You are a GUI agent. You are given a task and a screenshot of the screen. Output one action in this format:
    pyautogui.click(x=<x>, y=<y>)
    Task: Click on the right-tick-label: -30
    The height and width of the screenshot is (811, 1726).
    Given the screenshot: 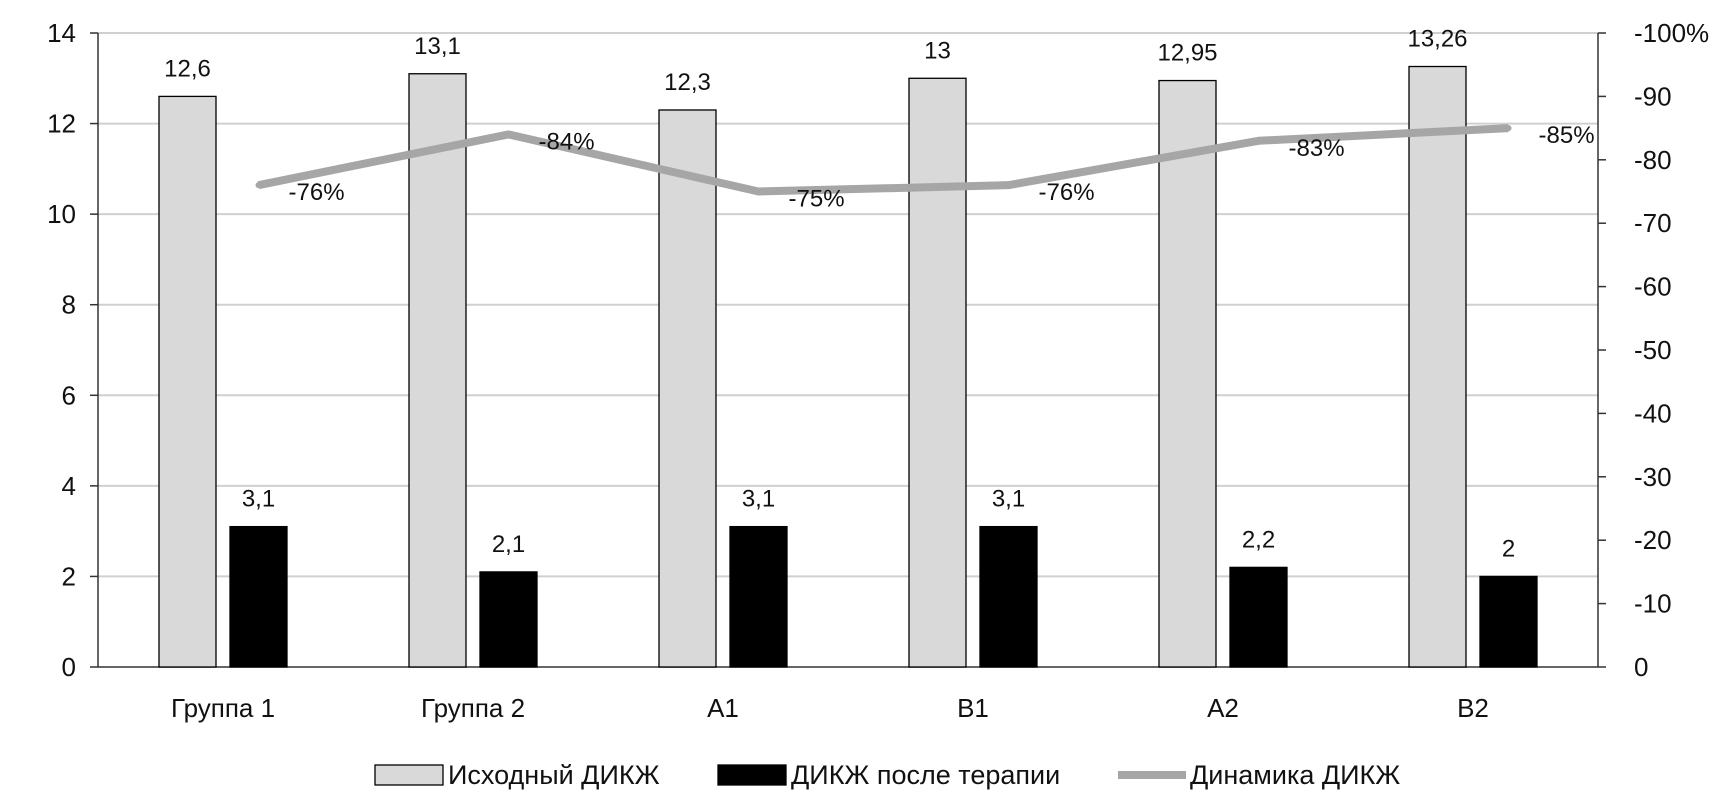 What is the action you would take?
    pyautogui.click(x=1653, y=477)
    